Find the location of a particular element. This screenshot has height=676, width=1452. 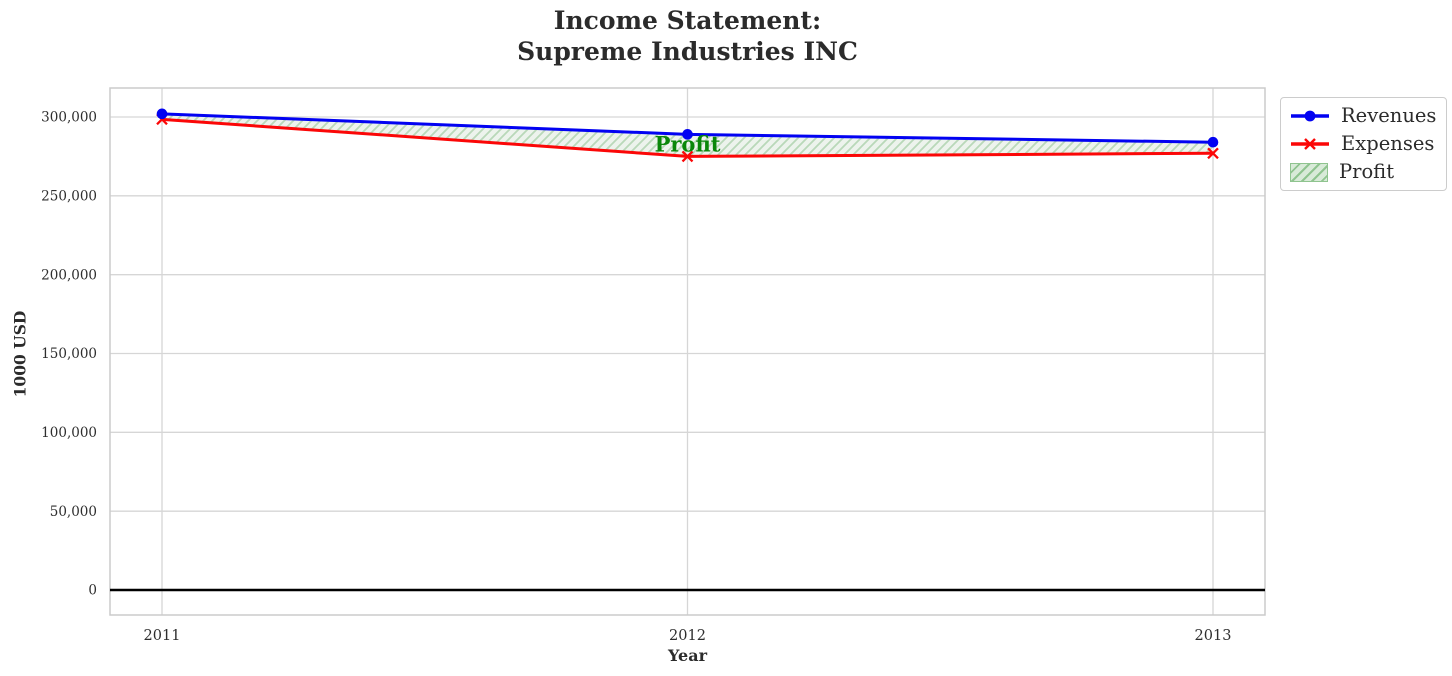

profit-annotation: Profit is located at coordinates (687, 144).